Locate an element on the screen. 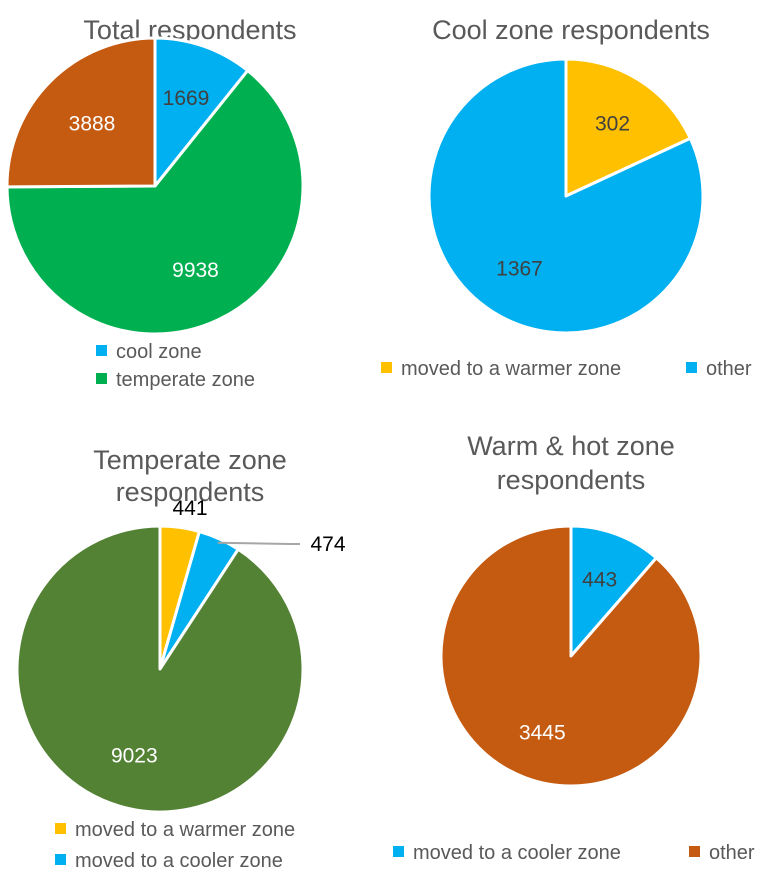 The image size is (762, 875). data-label: 9023 is located at coordinates (134, 755).